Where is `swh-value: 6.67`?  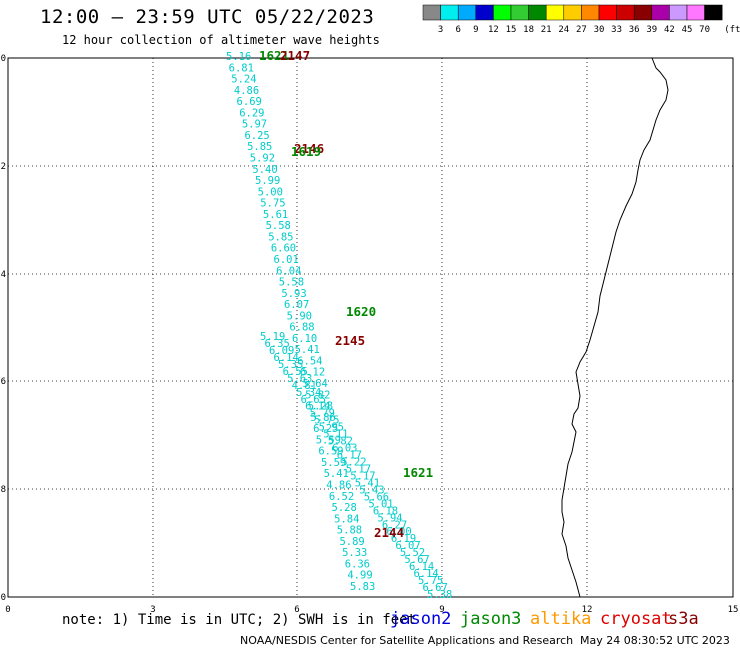 swh-value: 6.67 is located at coordinates (434, 588).